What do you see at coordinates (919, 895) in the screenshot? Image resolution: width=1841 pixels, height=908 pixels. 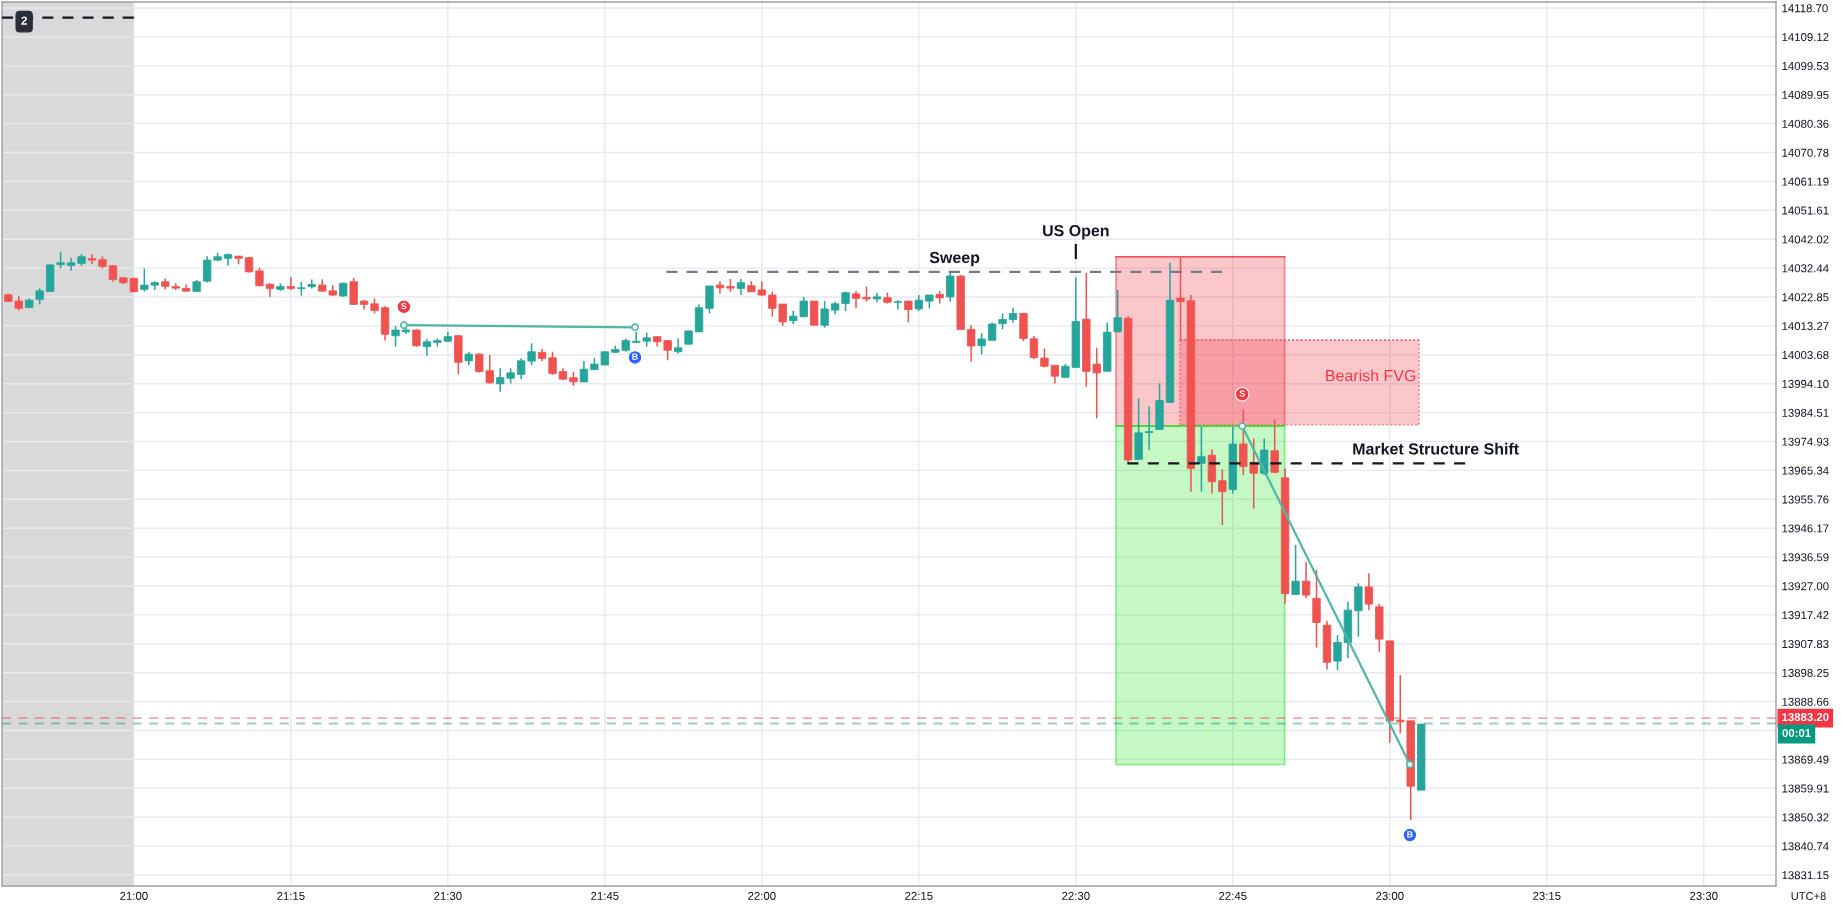 I see `x-tick-label: 22:15` at bounding box center [919, 895].